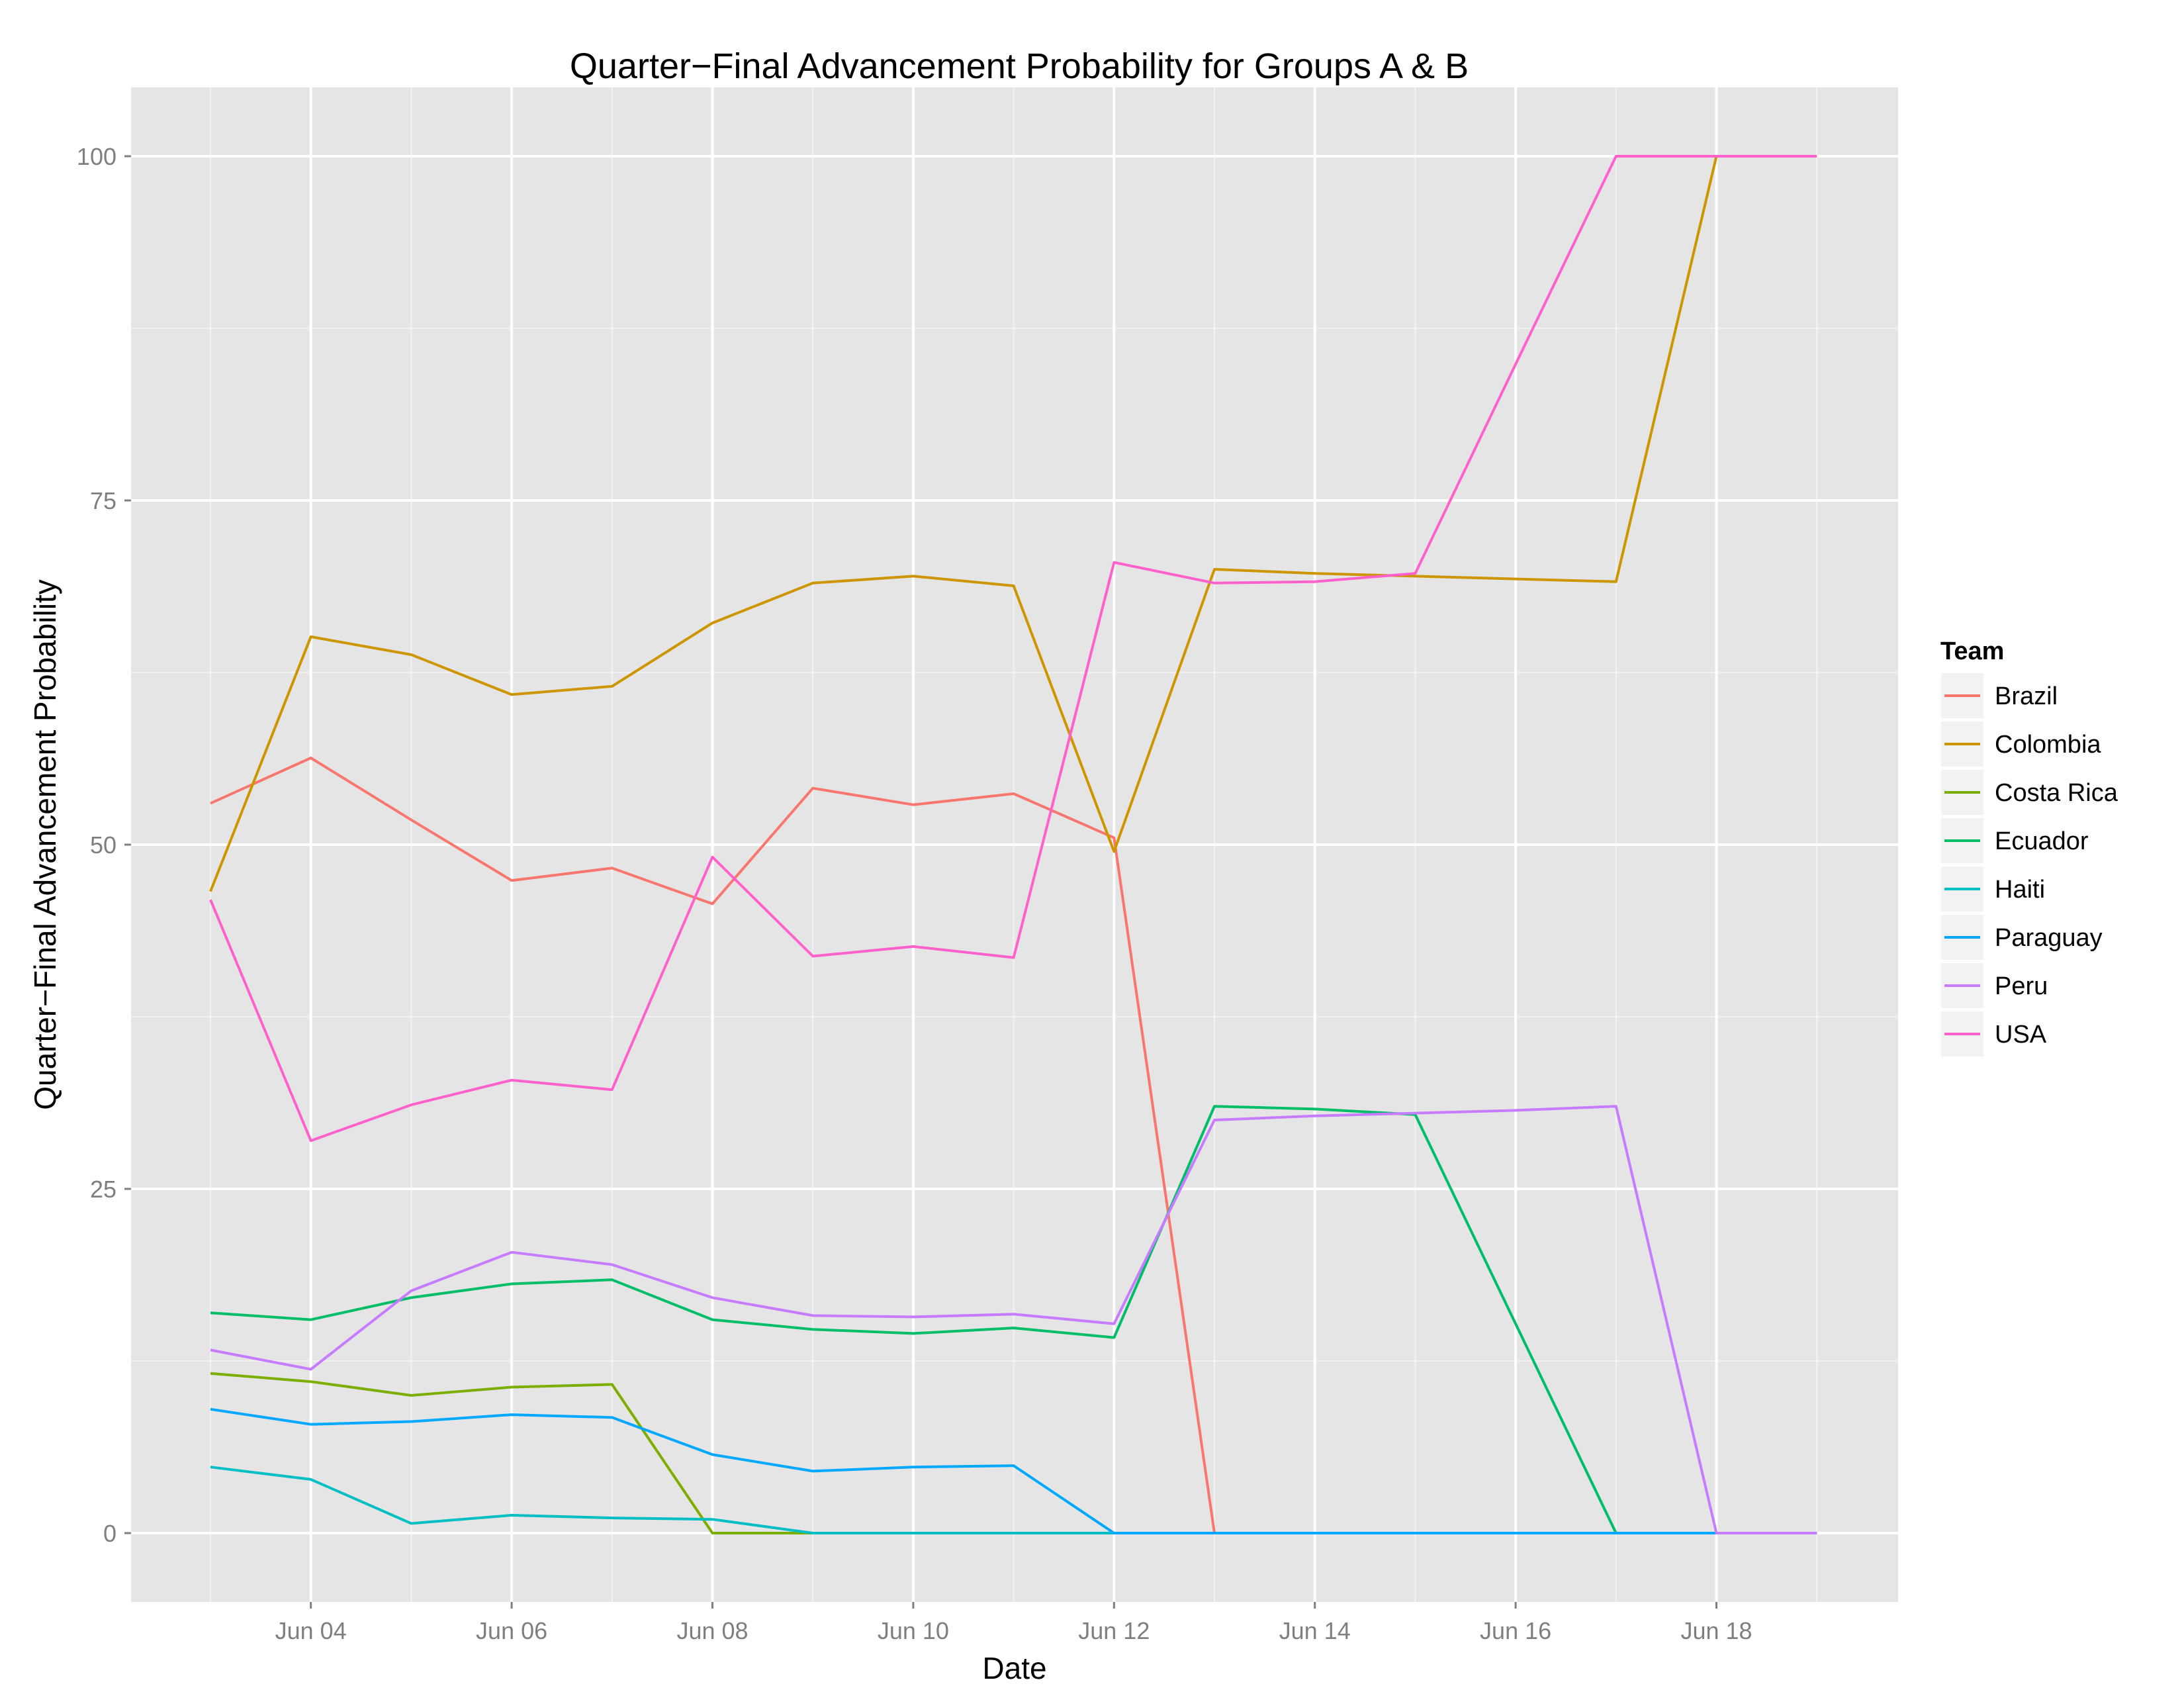  I want to click on legend-label: Peru, so click(2022, 986).